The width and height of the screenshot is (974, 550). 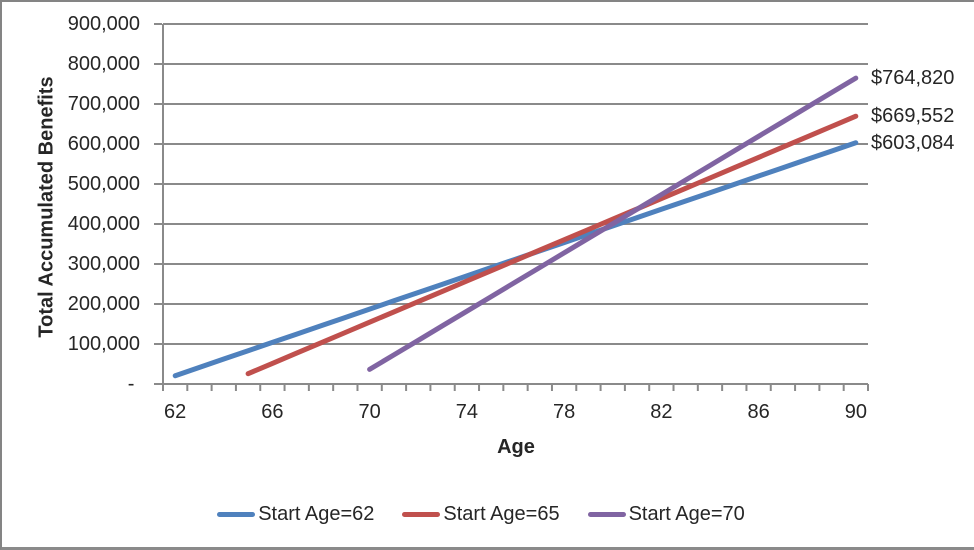 What do you see at coordinates (103, 104) in the screenshot?
I see `y-tick-label: 700,000` at bounding box center [103, 104].